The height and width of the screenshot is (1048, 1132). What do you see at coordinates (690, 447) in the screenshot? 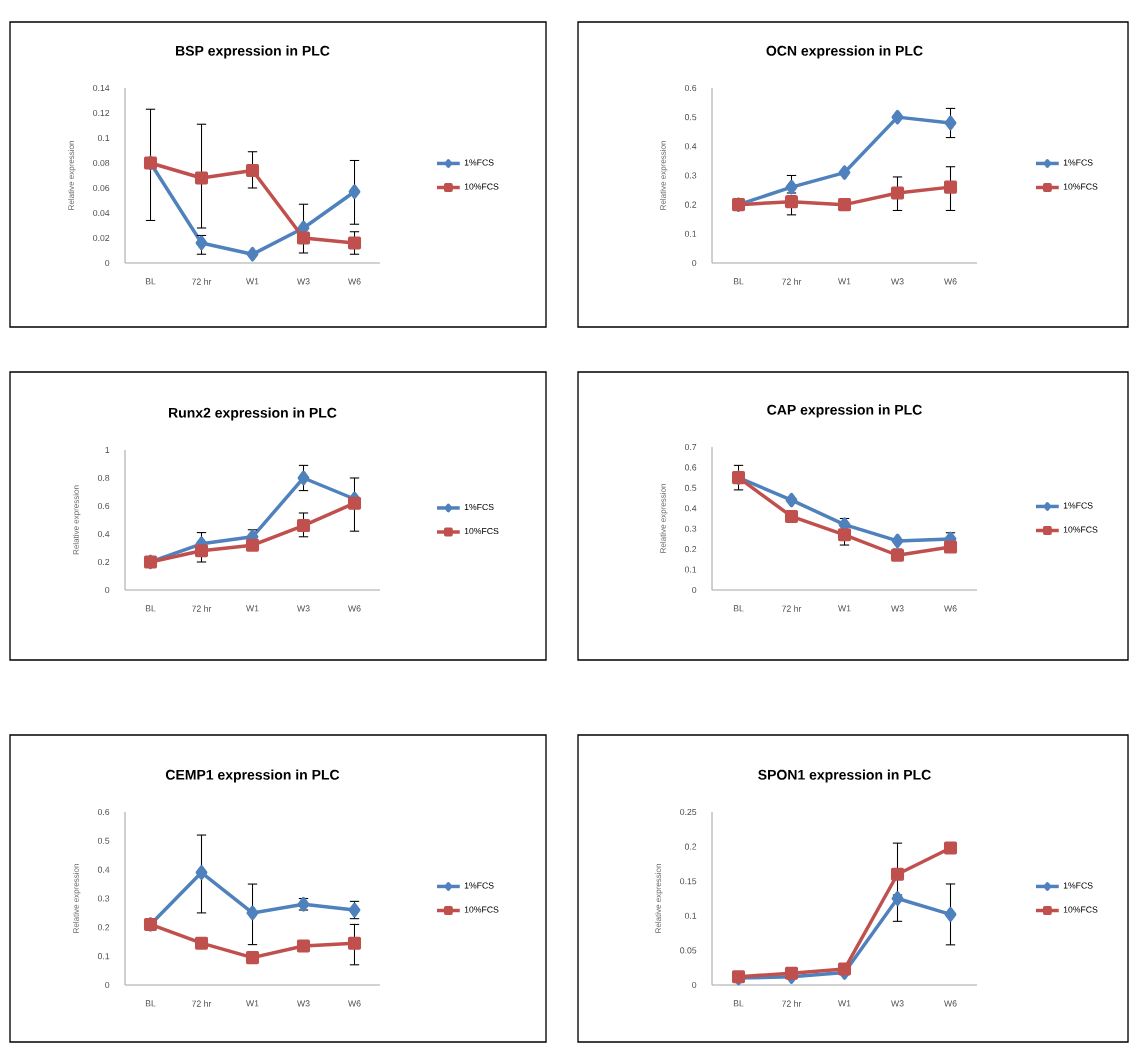
I see `y-tick-label: 0.7` at bounding box center [690, 447].